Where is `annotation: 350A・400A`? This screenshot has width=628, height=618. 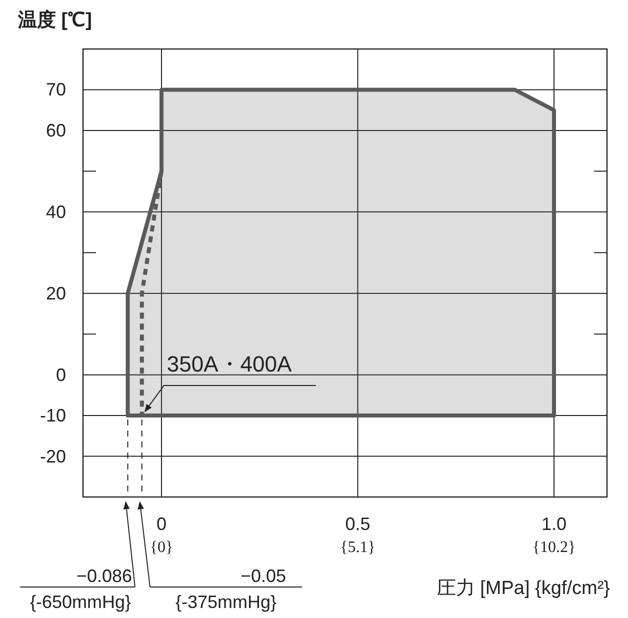 annotation: 350A・400A is located at coordinates (229, 364).